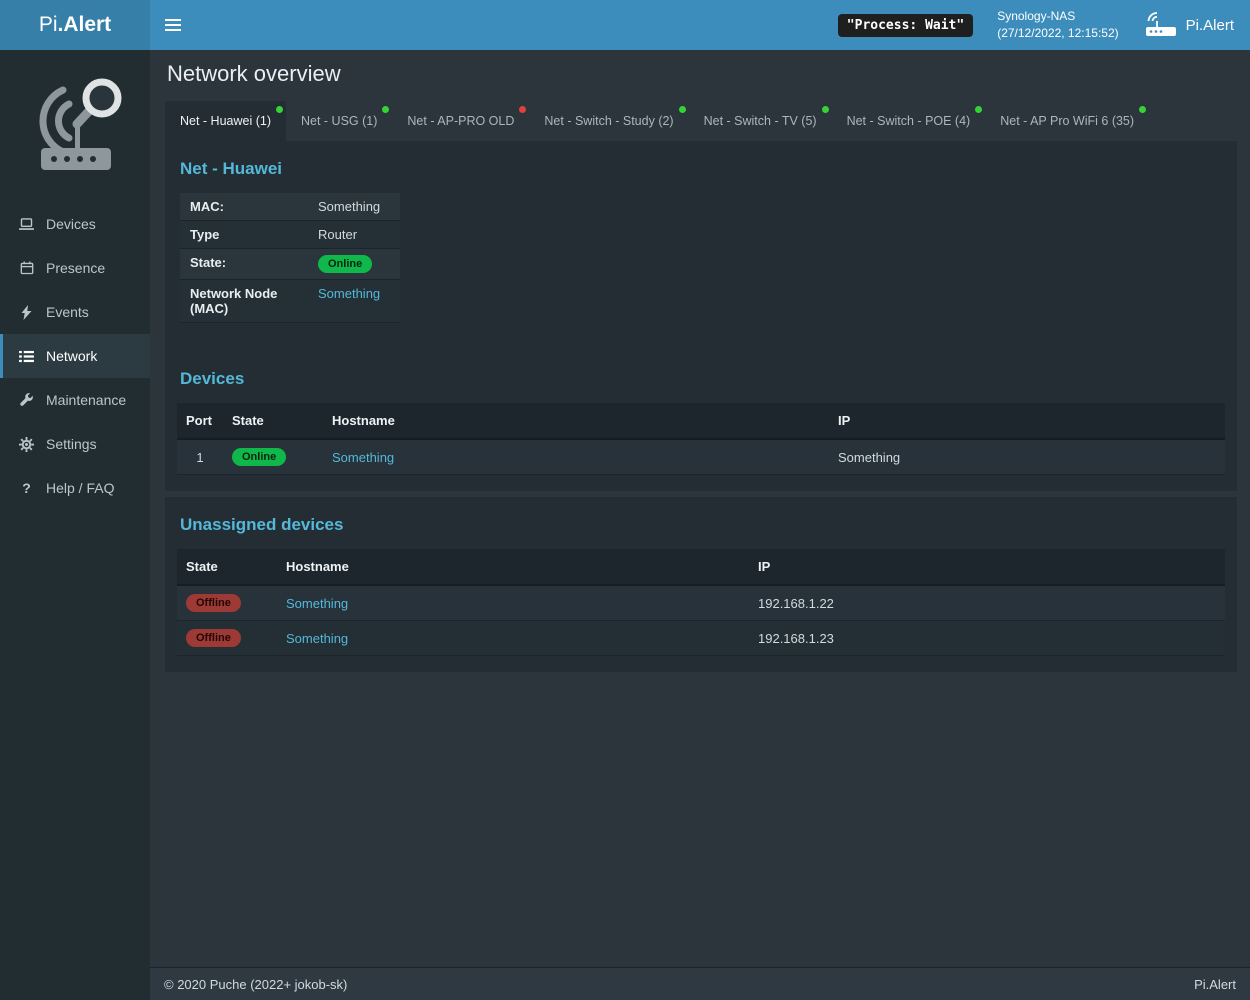 This screenshot has width=1250, height=1000. Describe the element at coordinates (75, 116) in the screenshot. I see `pialert-logo-graphic` at that location.